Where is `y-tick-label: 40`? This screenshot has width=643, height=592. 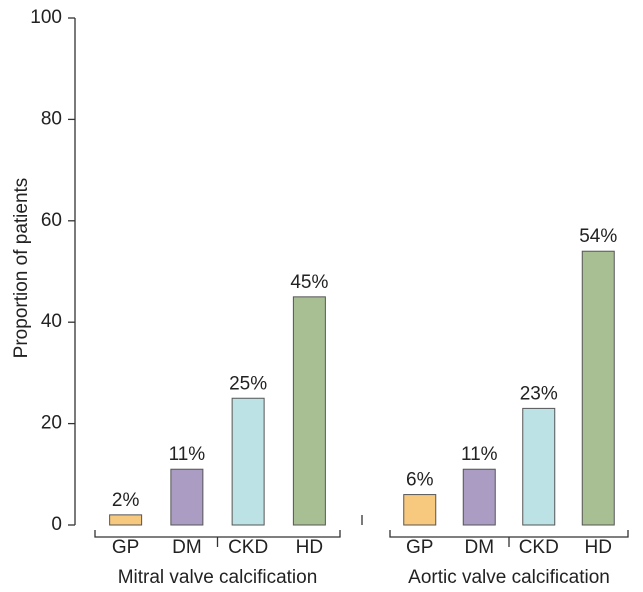
y-tick-label: 40 is located at coordinates (51, 321).